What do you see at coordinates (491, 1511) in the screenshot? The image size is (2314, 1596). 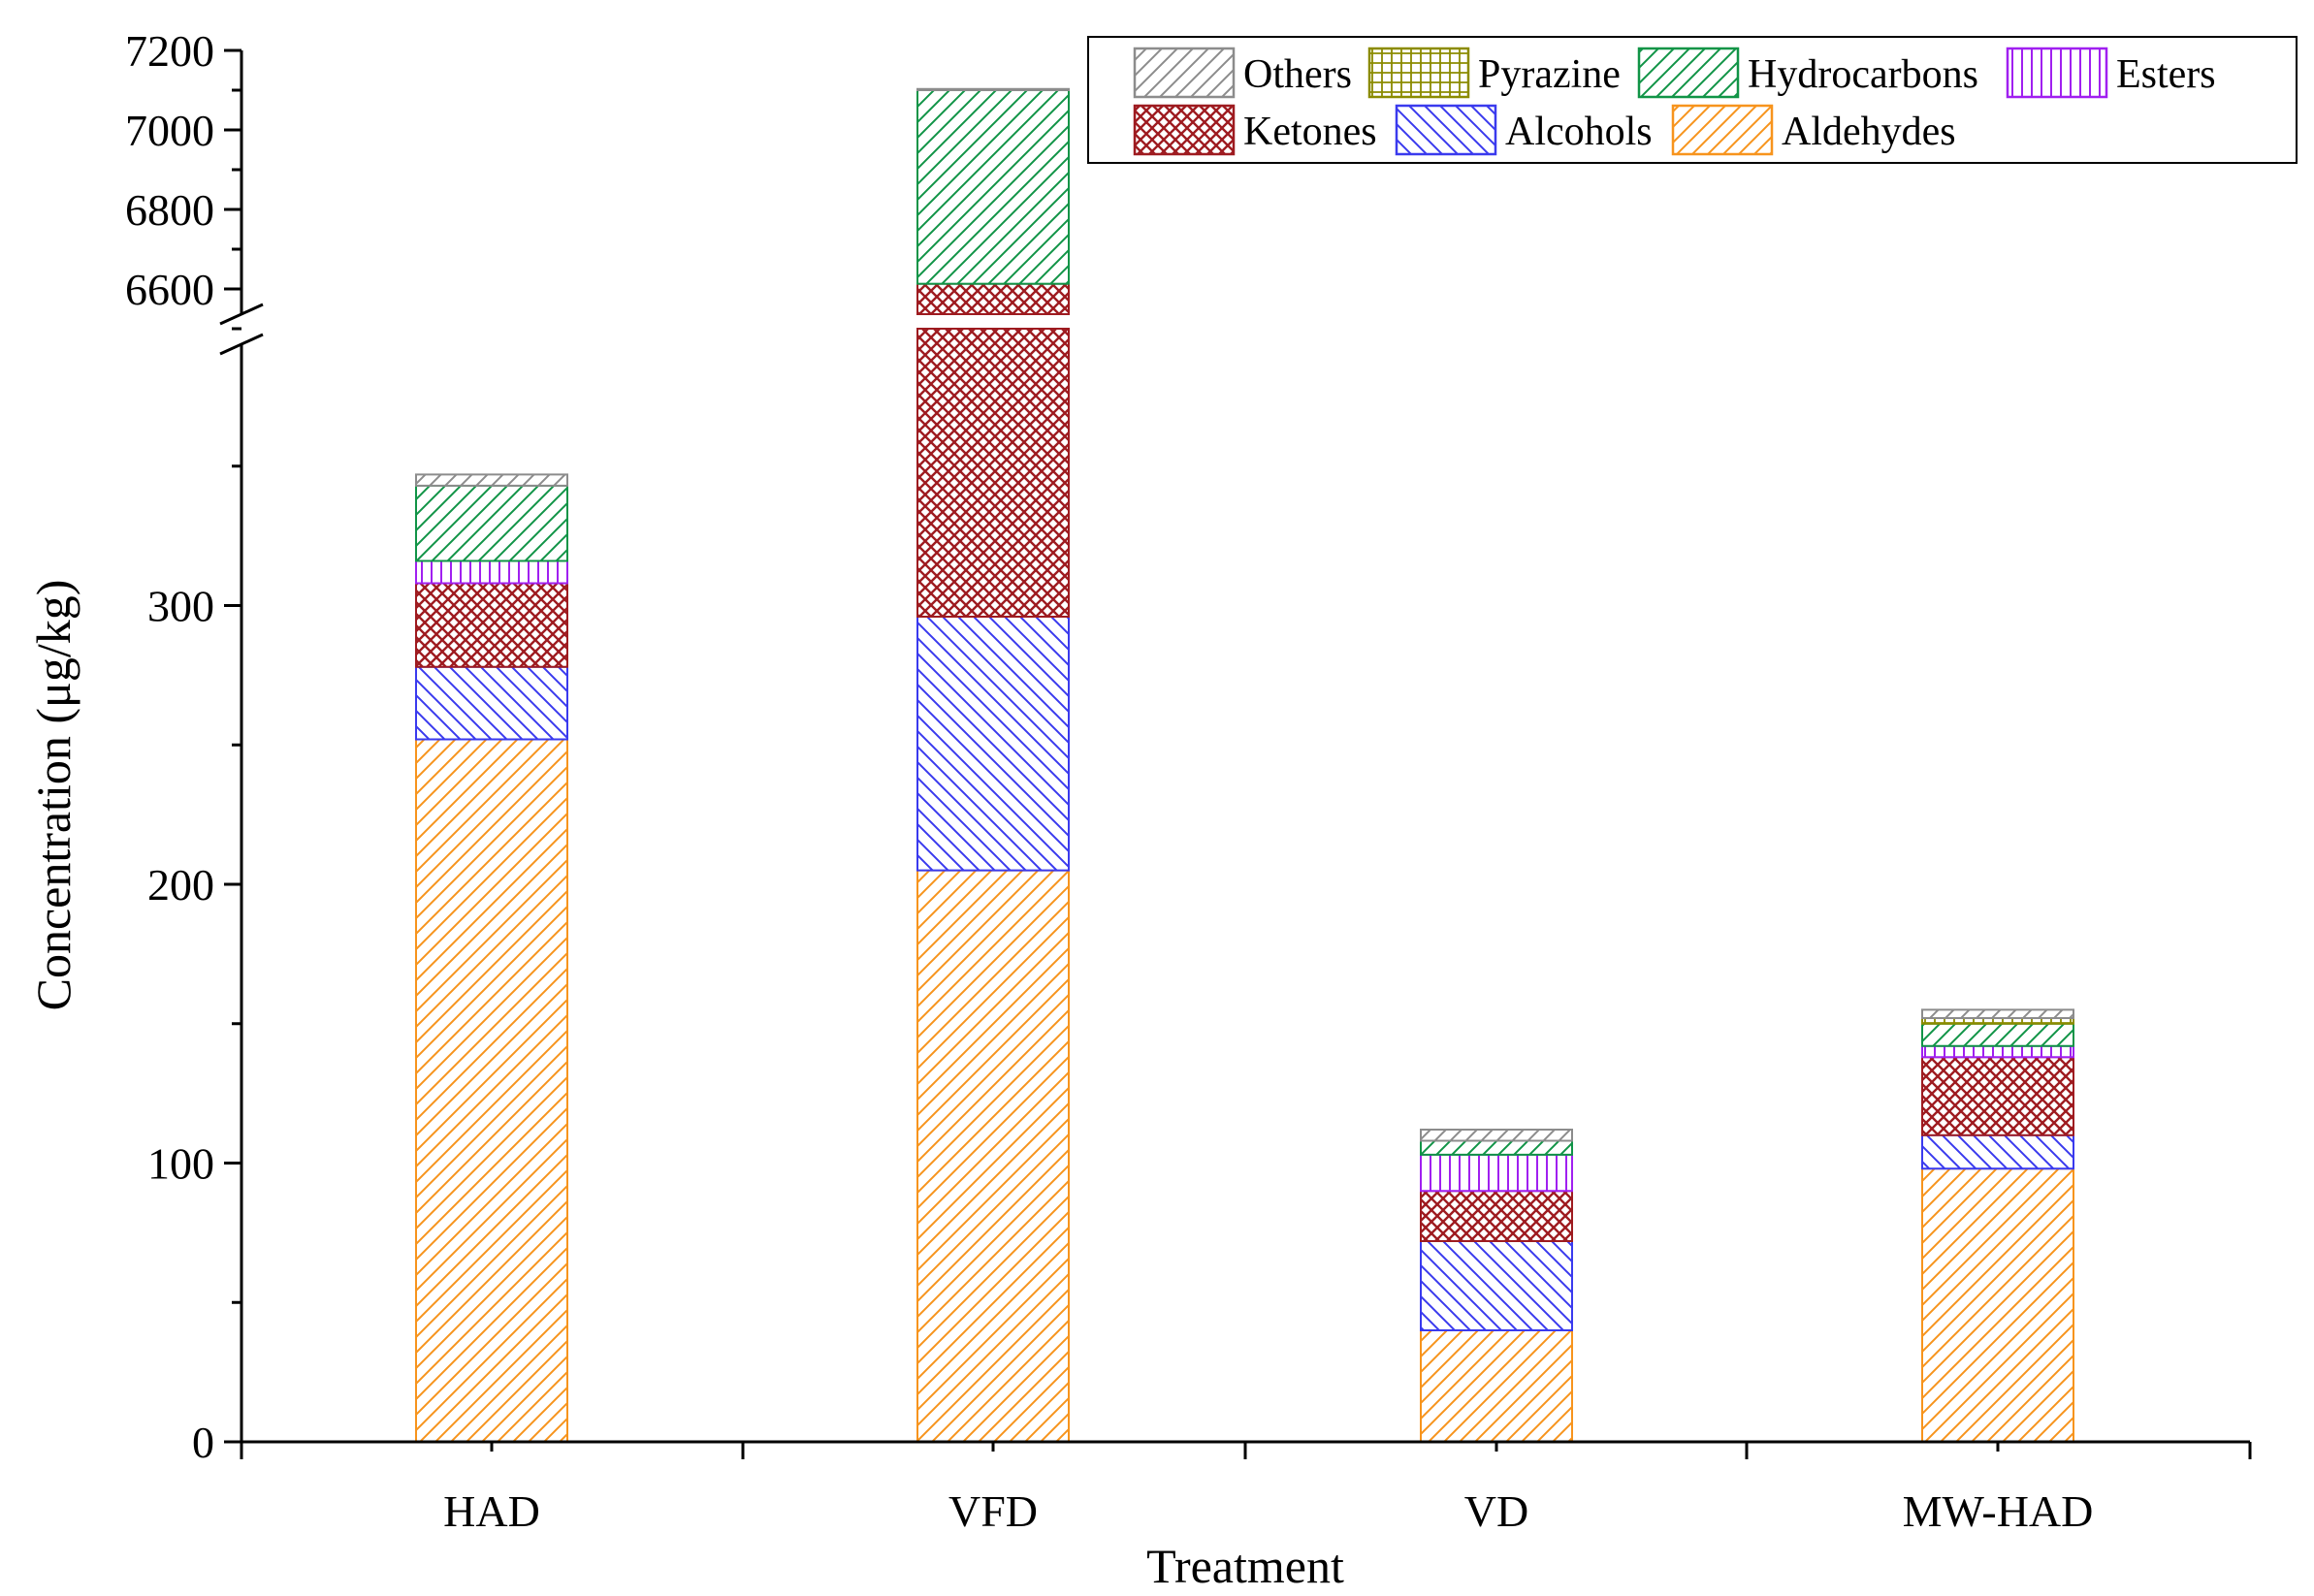 I see `x-tick-label-had: HAD` at bounding box center [491, 1511].